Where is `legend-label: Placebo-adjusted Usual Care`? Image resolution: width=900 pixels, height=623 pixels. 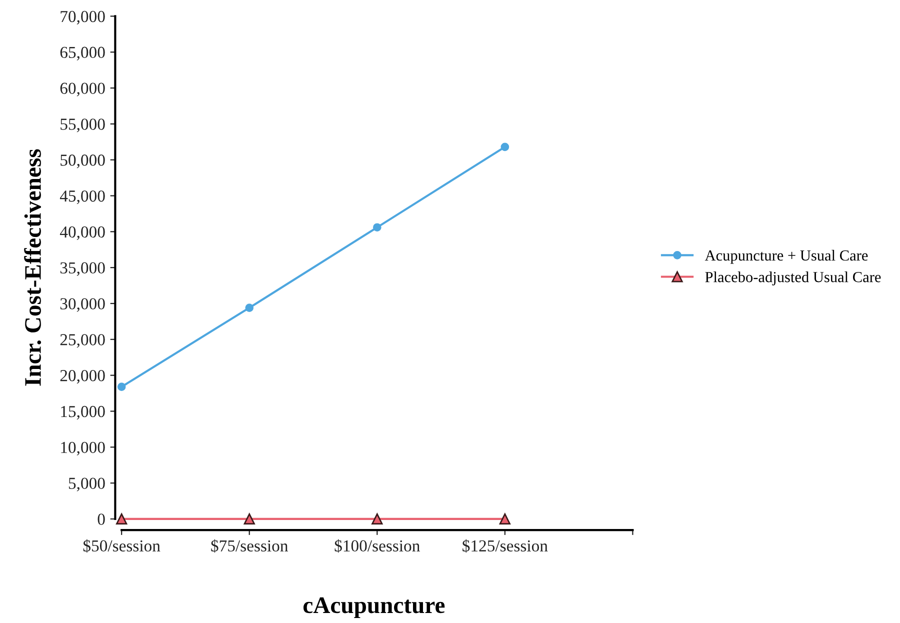
legend-label: Placebo-adjusted Usual Care is located at coordinates (793, 278).